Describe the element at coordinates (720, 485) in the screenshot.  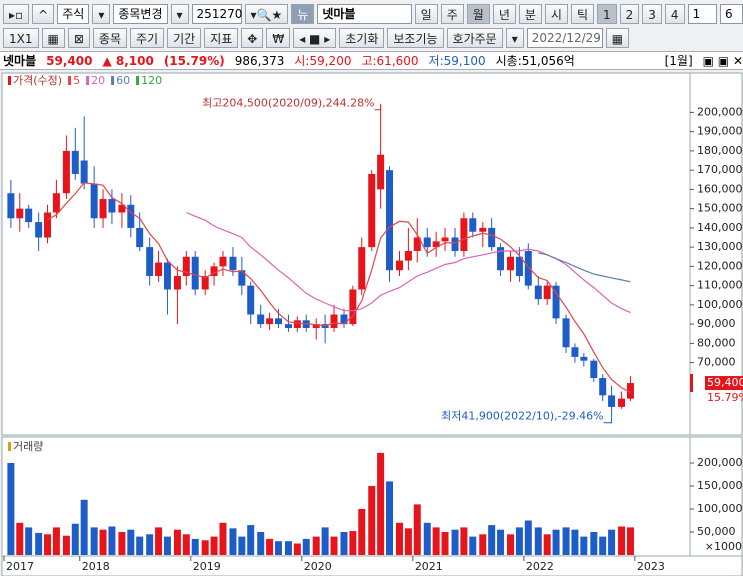
I see `y-tick-label: 150,000` at that location.